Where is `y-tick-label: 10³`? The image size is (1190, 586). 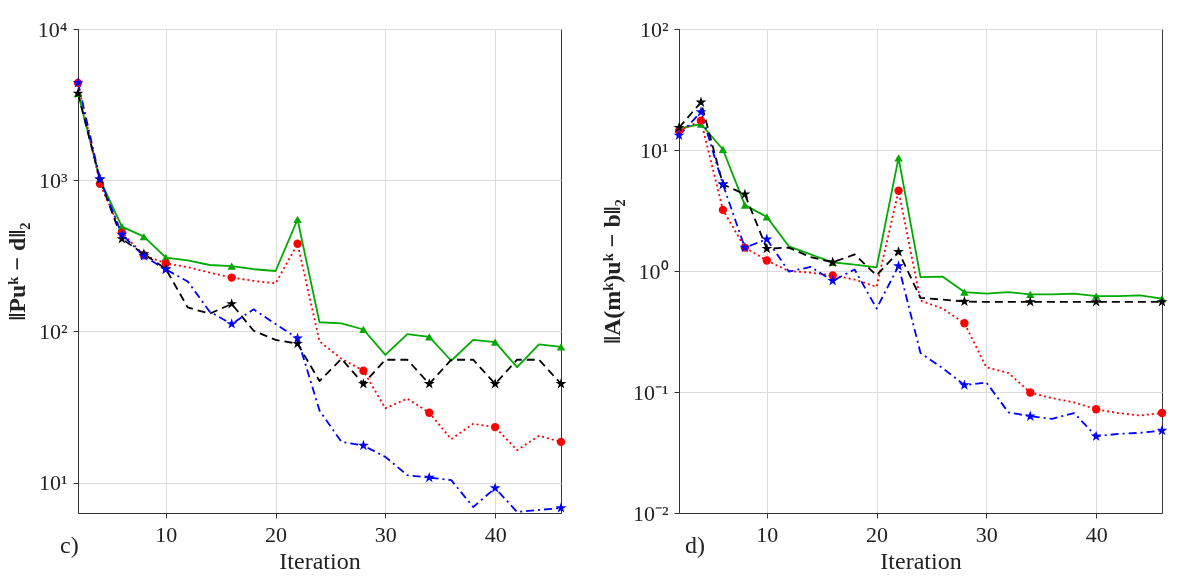
y-tick-label: 10³ is located at coordinates (53, 180).